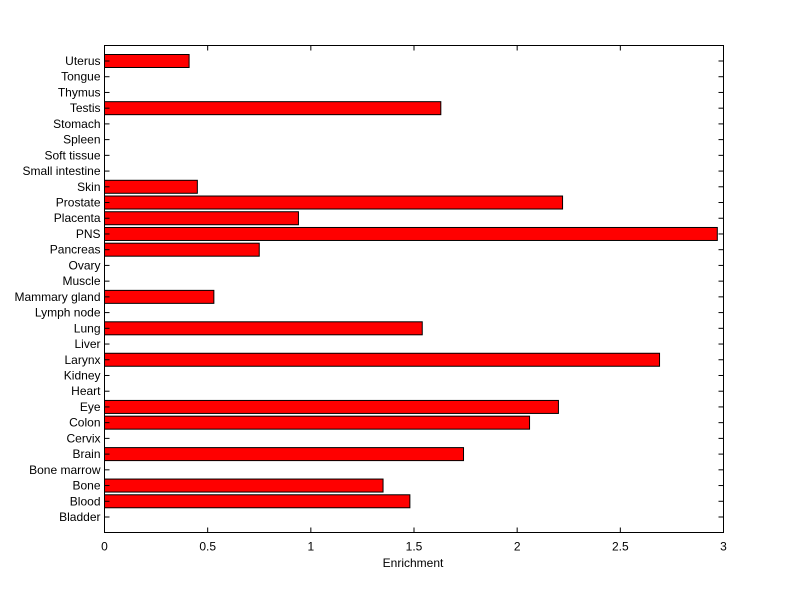 The height and width of the screenshot is (599, 800). Describe the element at coordinates (382, 359) in the screenshot. I see `bar-larynx` at that location.